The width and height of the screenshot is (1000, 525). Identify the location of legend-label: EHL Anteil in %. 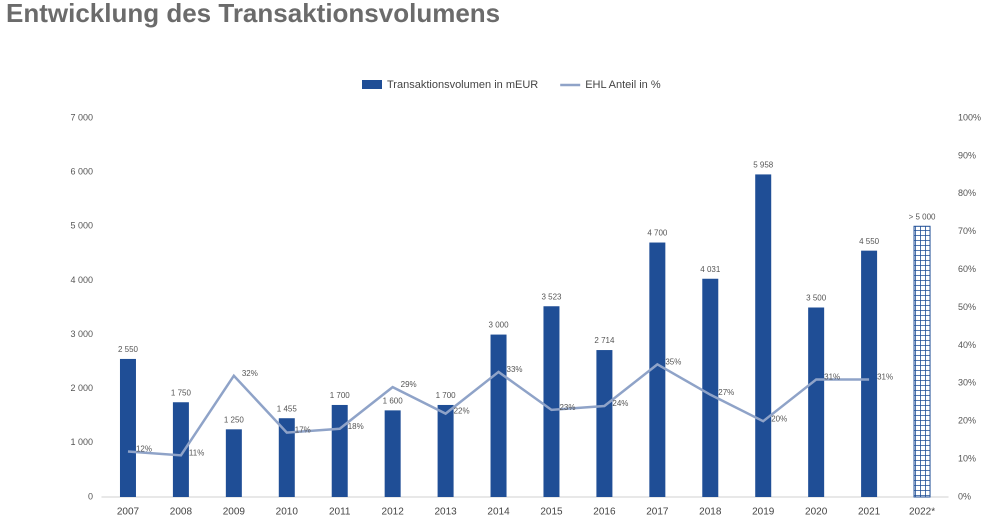
(623, 85).